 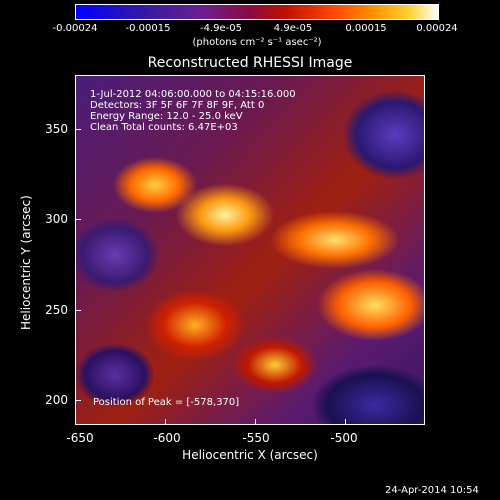 I want to click on x-tick-label: -600, so click(x=167, y=438).